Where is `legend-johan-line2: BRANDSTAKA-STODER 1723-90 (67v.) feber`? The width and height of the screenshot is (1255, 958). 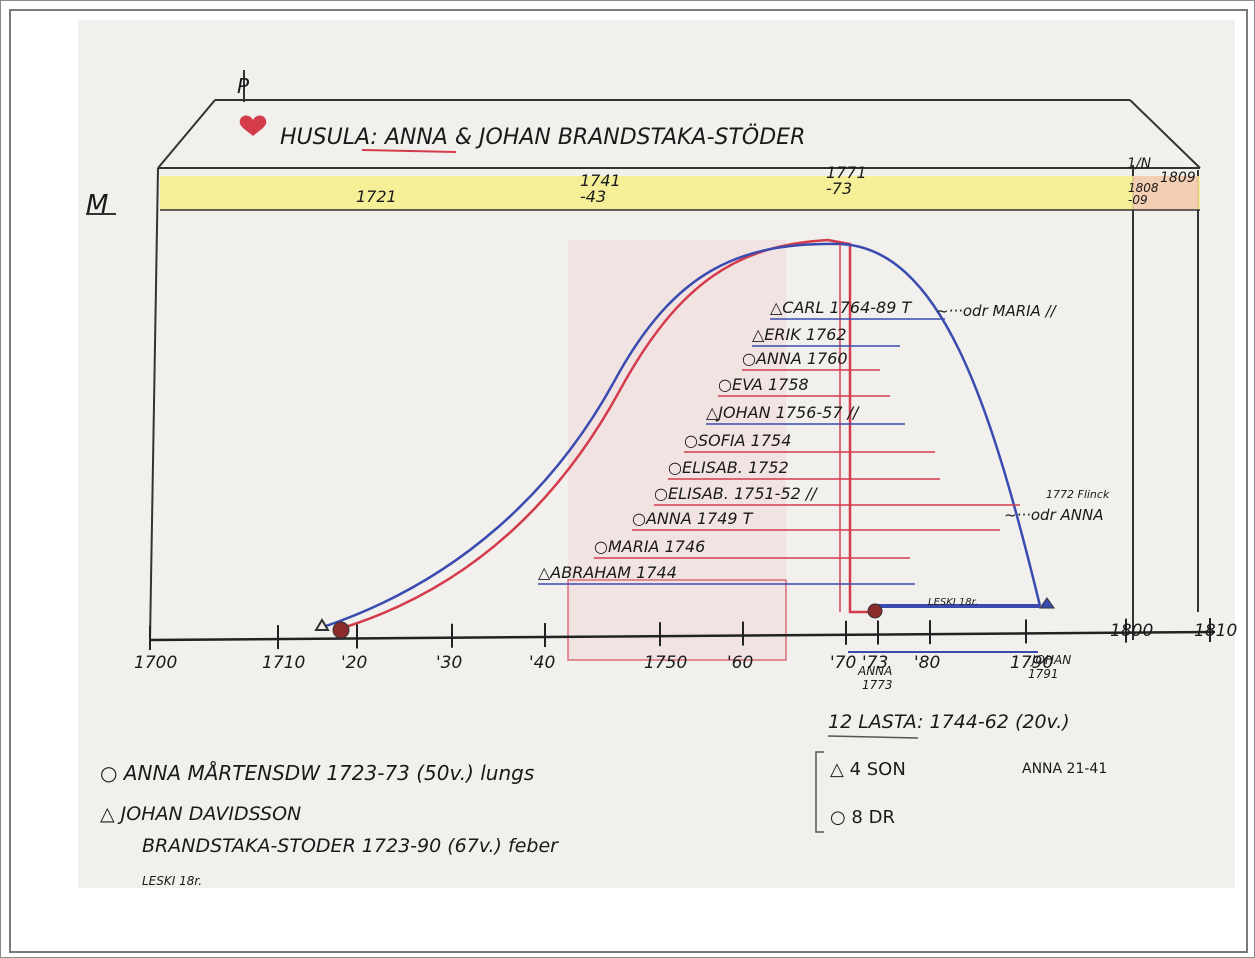
legend-johan-line2: BRANDSTAKA-STODER 1723-90 (67v.) feber is located at coordinates (350, 846).